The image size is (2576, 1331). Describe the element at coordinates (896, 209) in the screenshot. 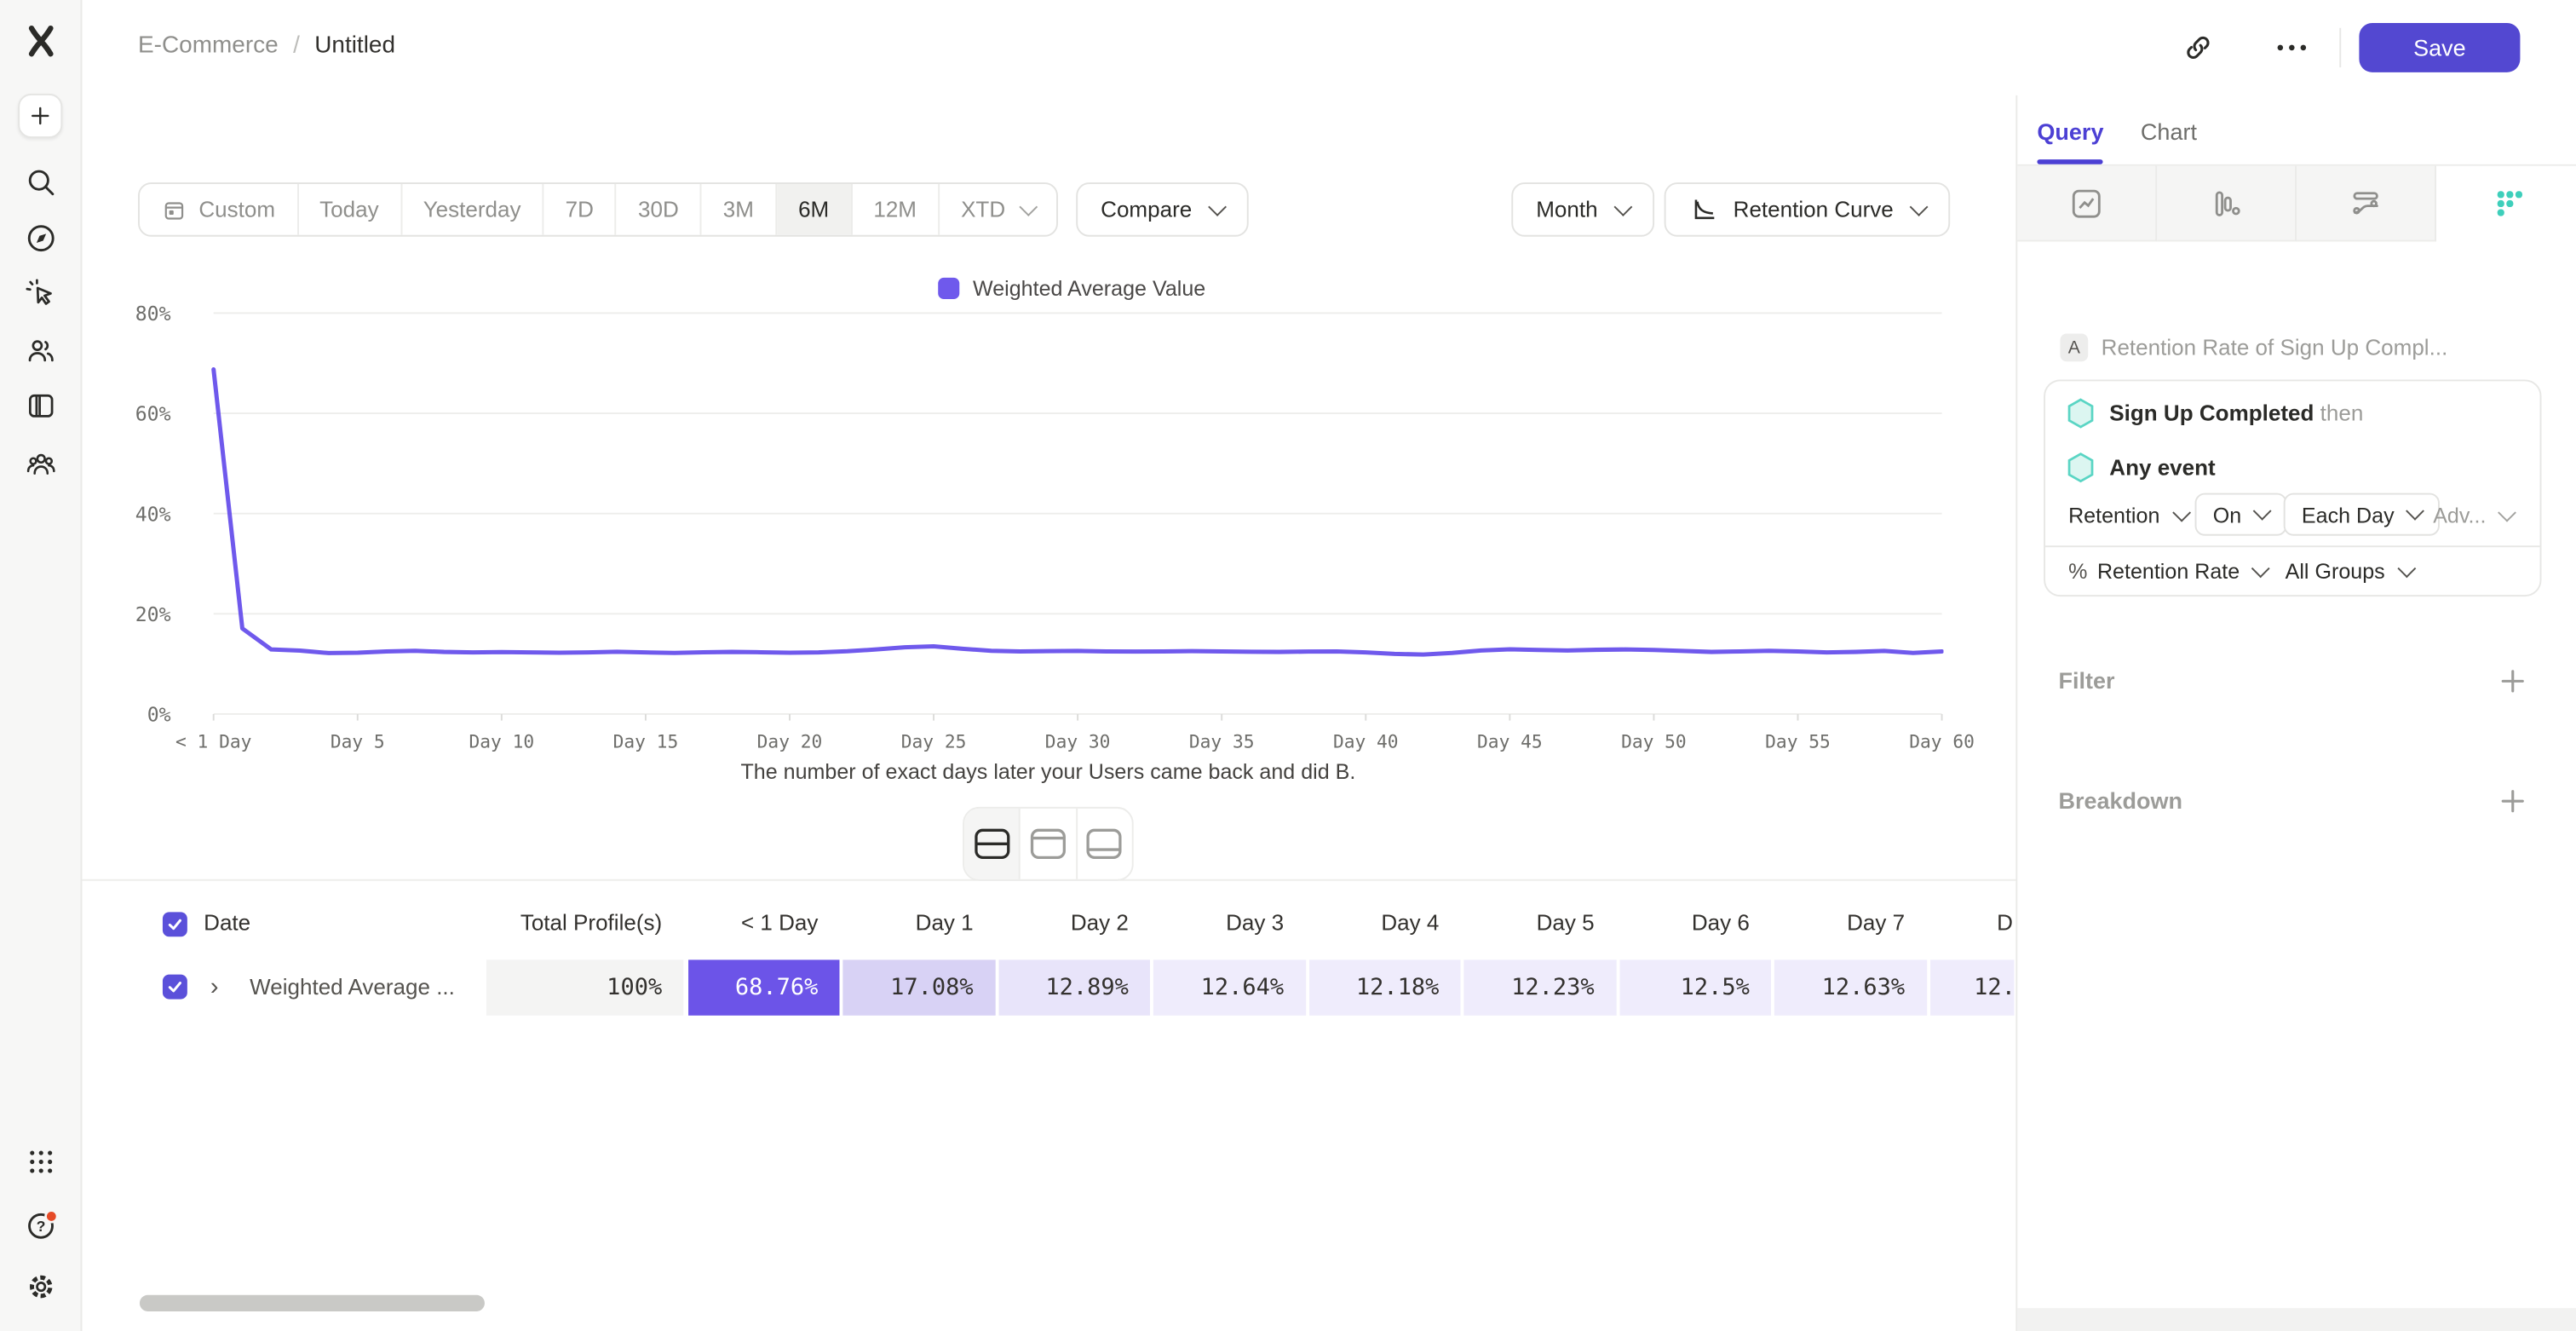

I see `date-range-12m: 12M` at that location.